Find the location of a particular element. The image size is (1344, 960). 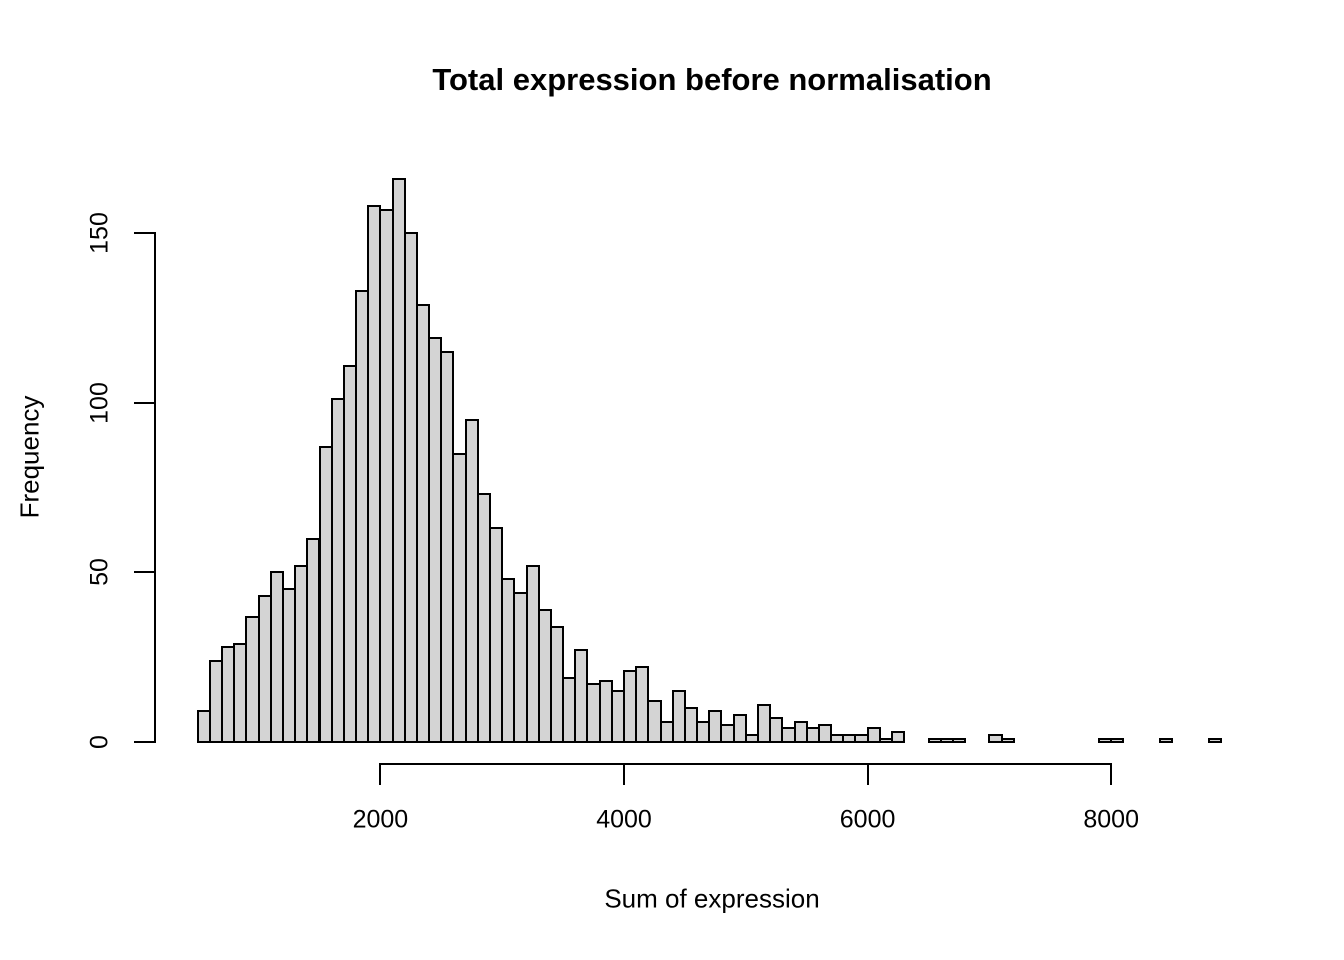

y-axis-label: Frequency is located at coordinates (29, 457).